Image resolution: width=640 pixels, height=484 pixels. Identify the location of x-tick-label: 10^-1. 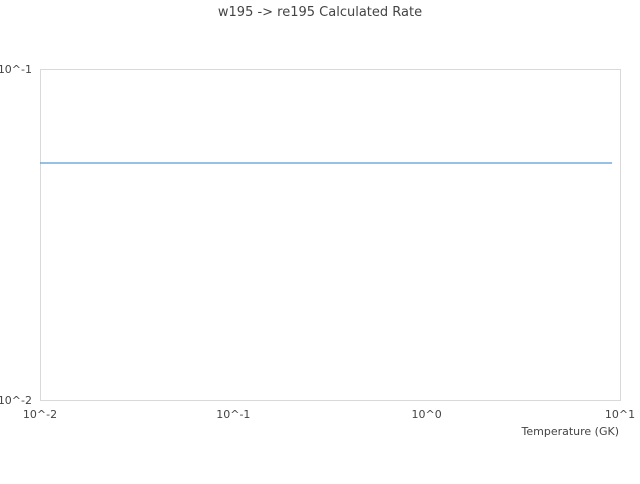
(233, 414).